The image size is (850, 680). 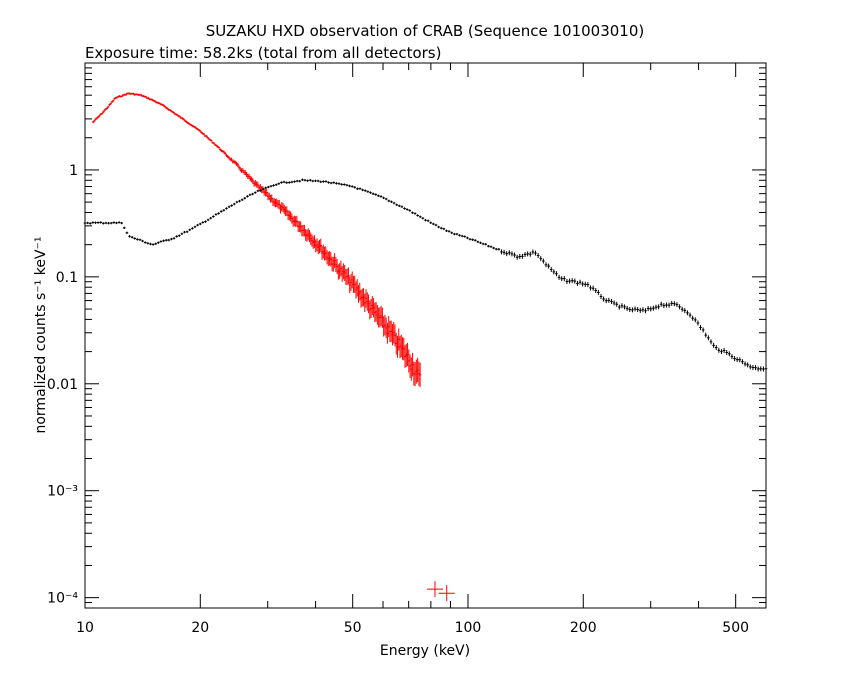 I want to click on x-tick-label: 100, so click(x=468, y=628).